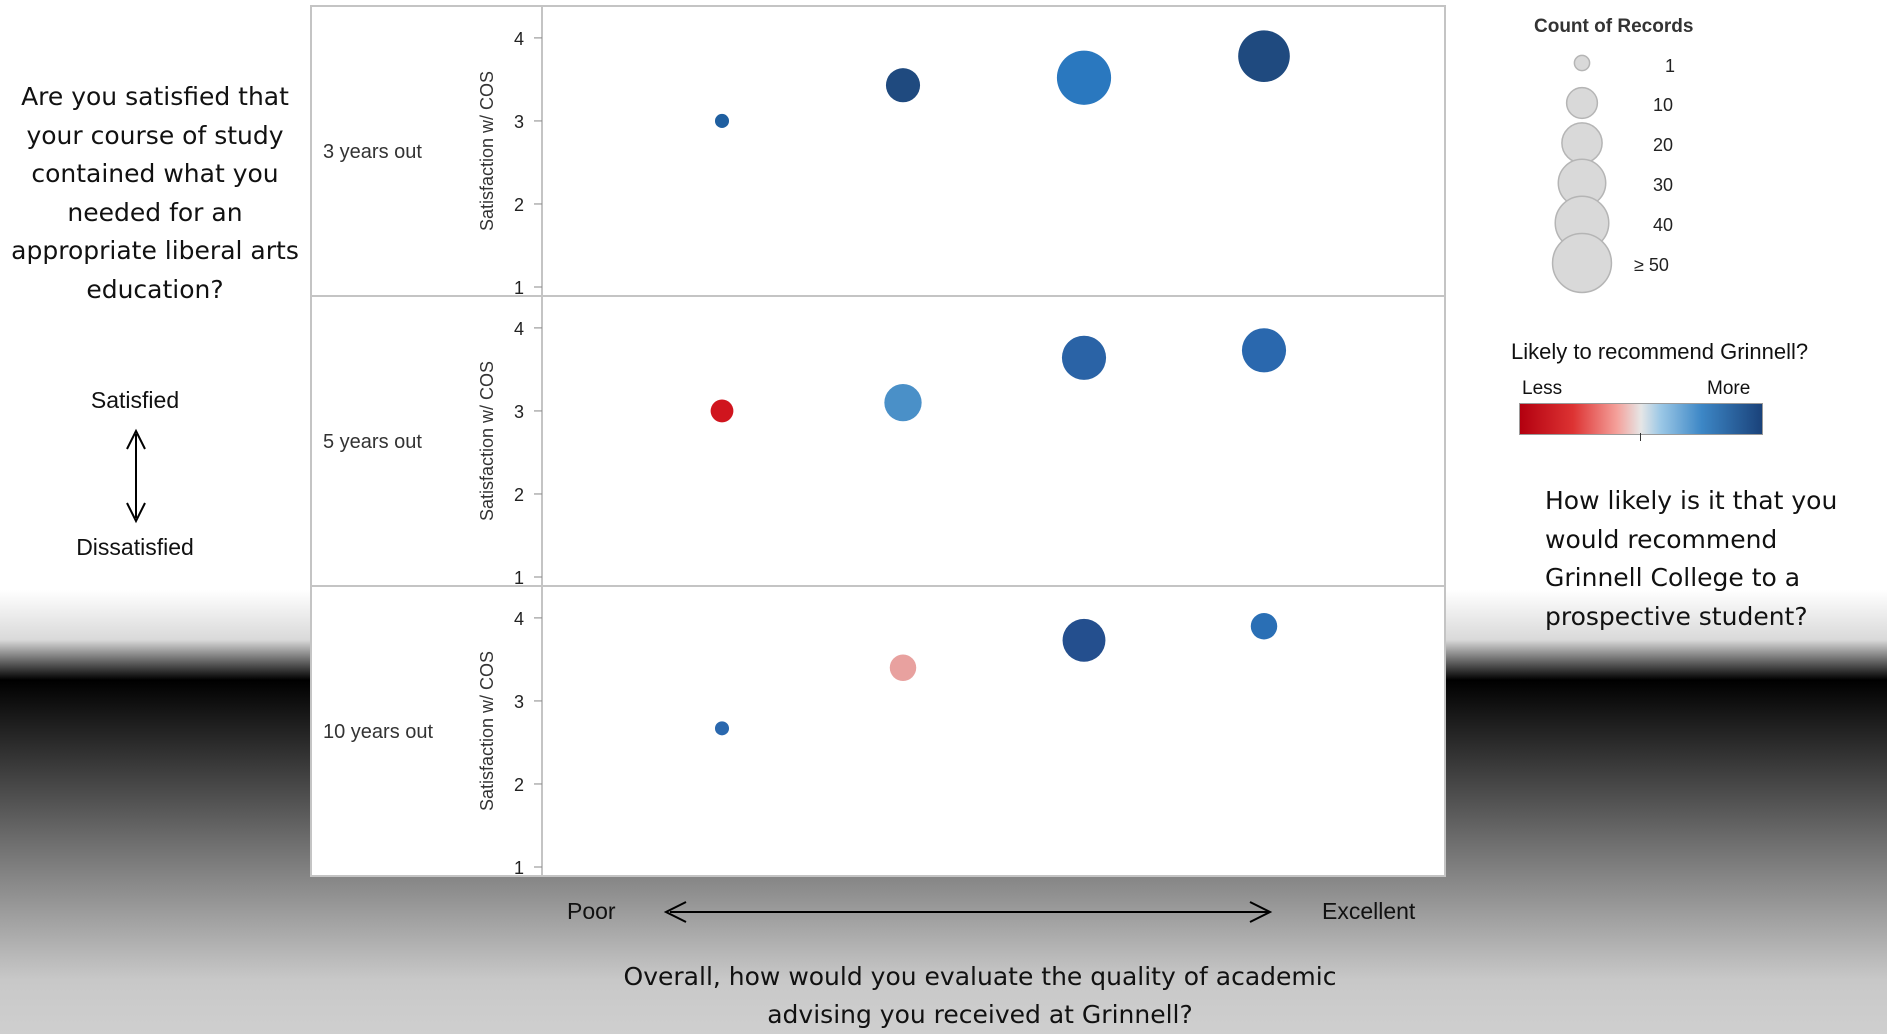  What do you see at coordinates (135, 547) in the screenshot?
I see `dissatisfied-label: Dissatisfied` at bounding box center [135, 547].